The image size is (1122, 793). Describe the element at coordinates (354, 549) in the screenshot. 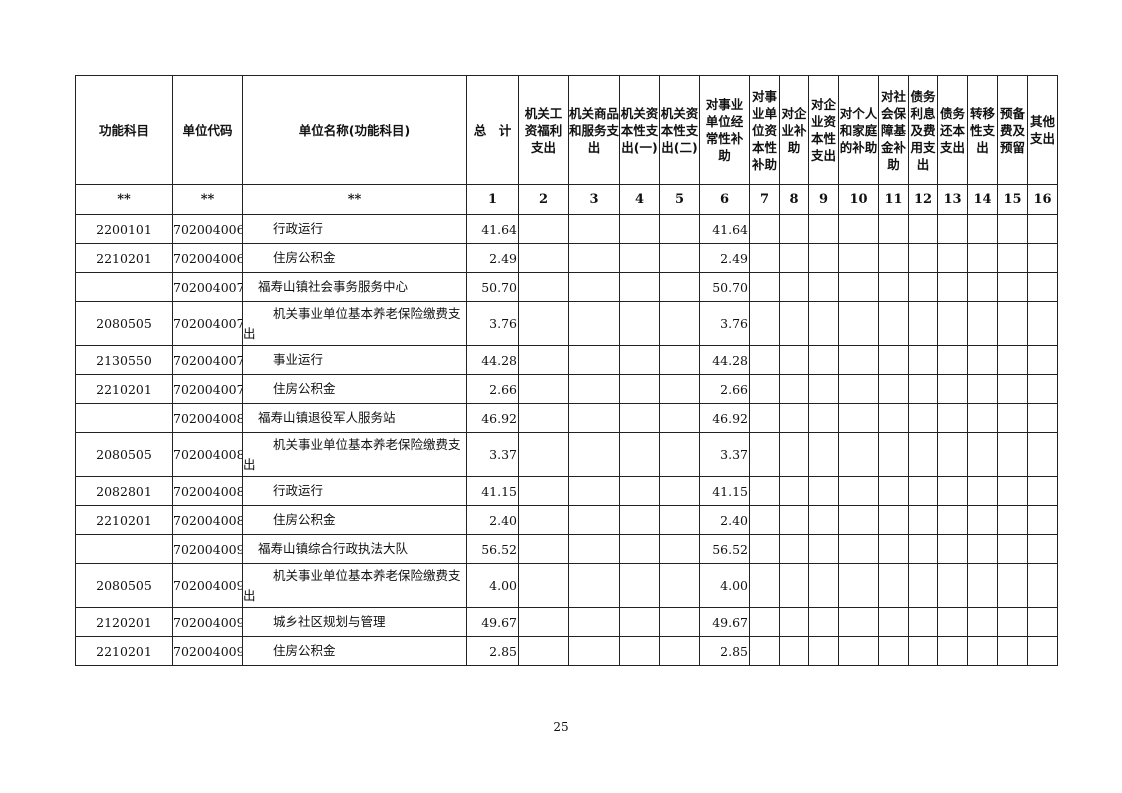

I see `unit-name-cell: 福寿山镇综合行政执法大队` at that location.